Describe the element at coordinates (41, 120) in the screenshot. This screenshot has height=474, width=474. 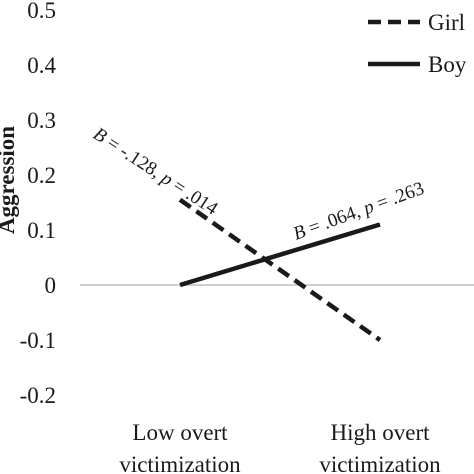
I see `y-tick-label: 0.3` at that location.